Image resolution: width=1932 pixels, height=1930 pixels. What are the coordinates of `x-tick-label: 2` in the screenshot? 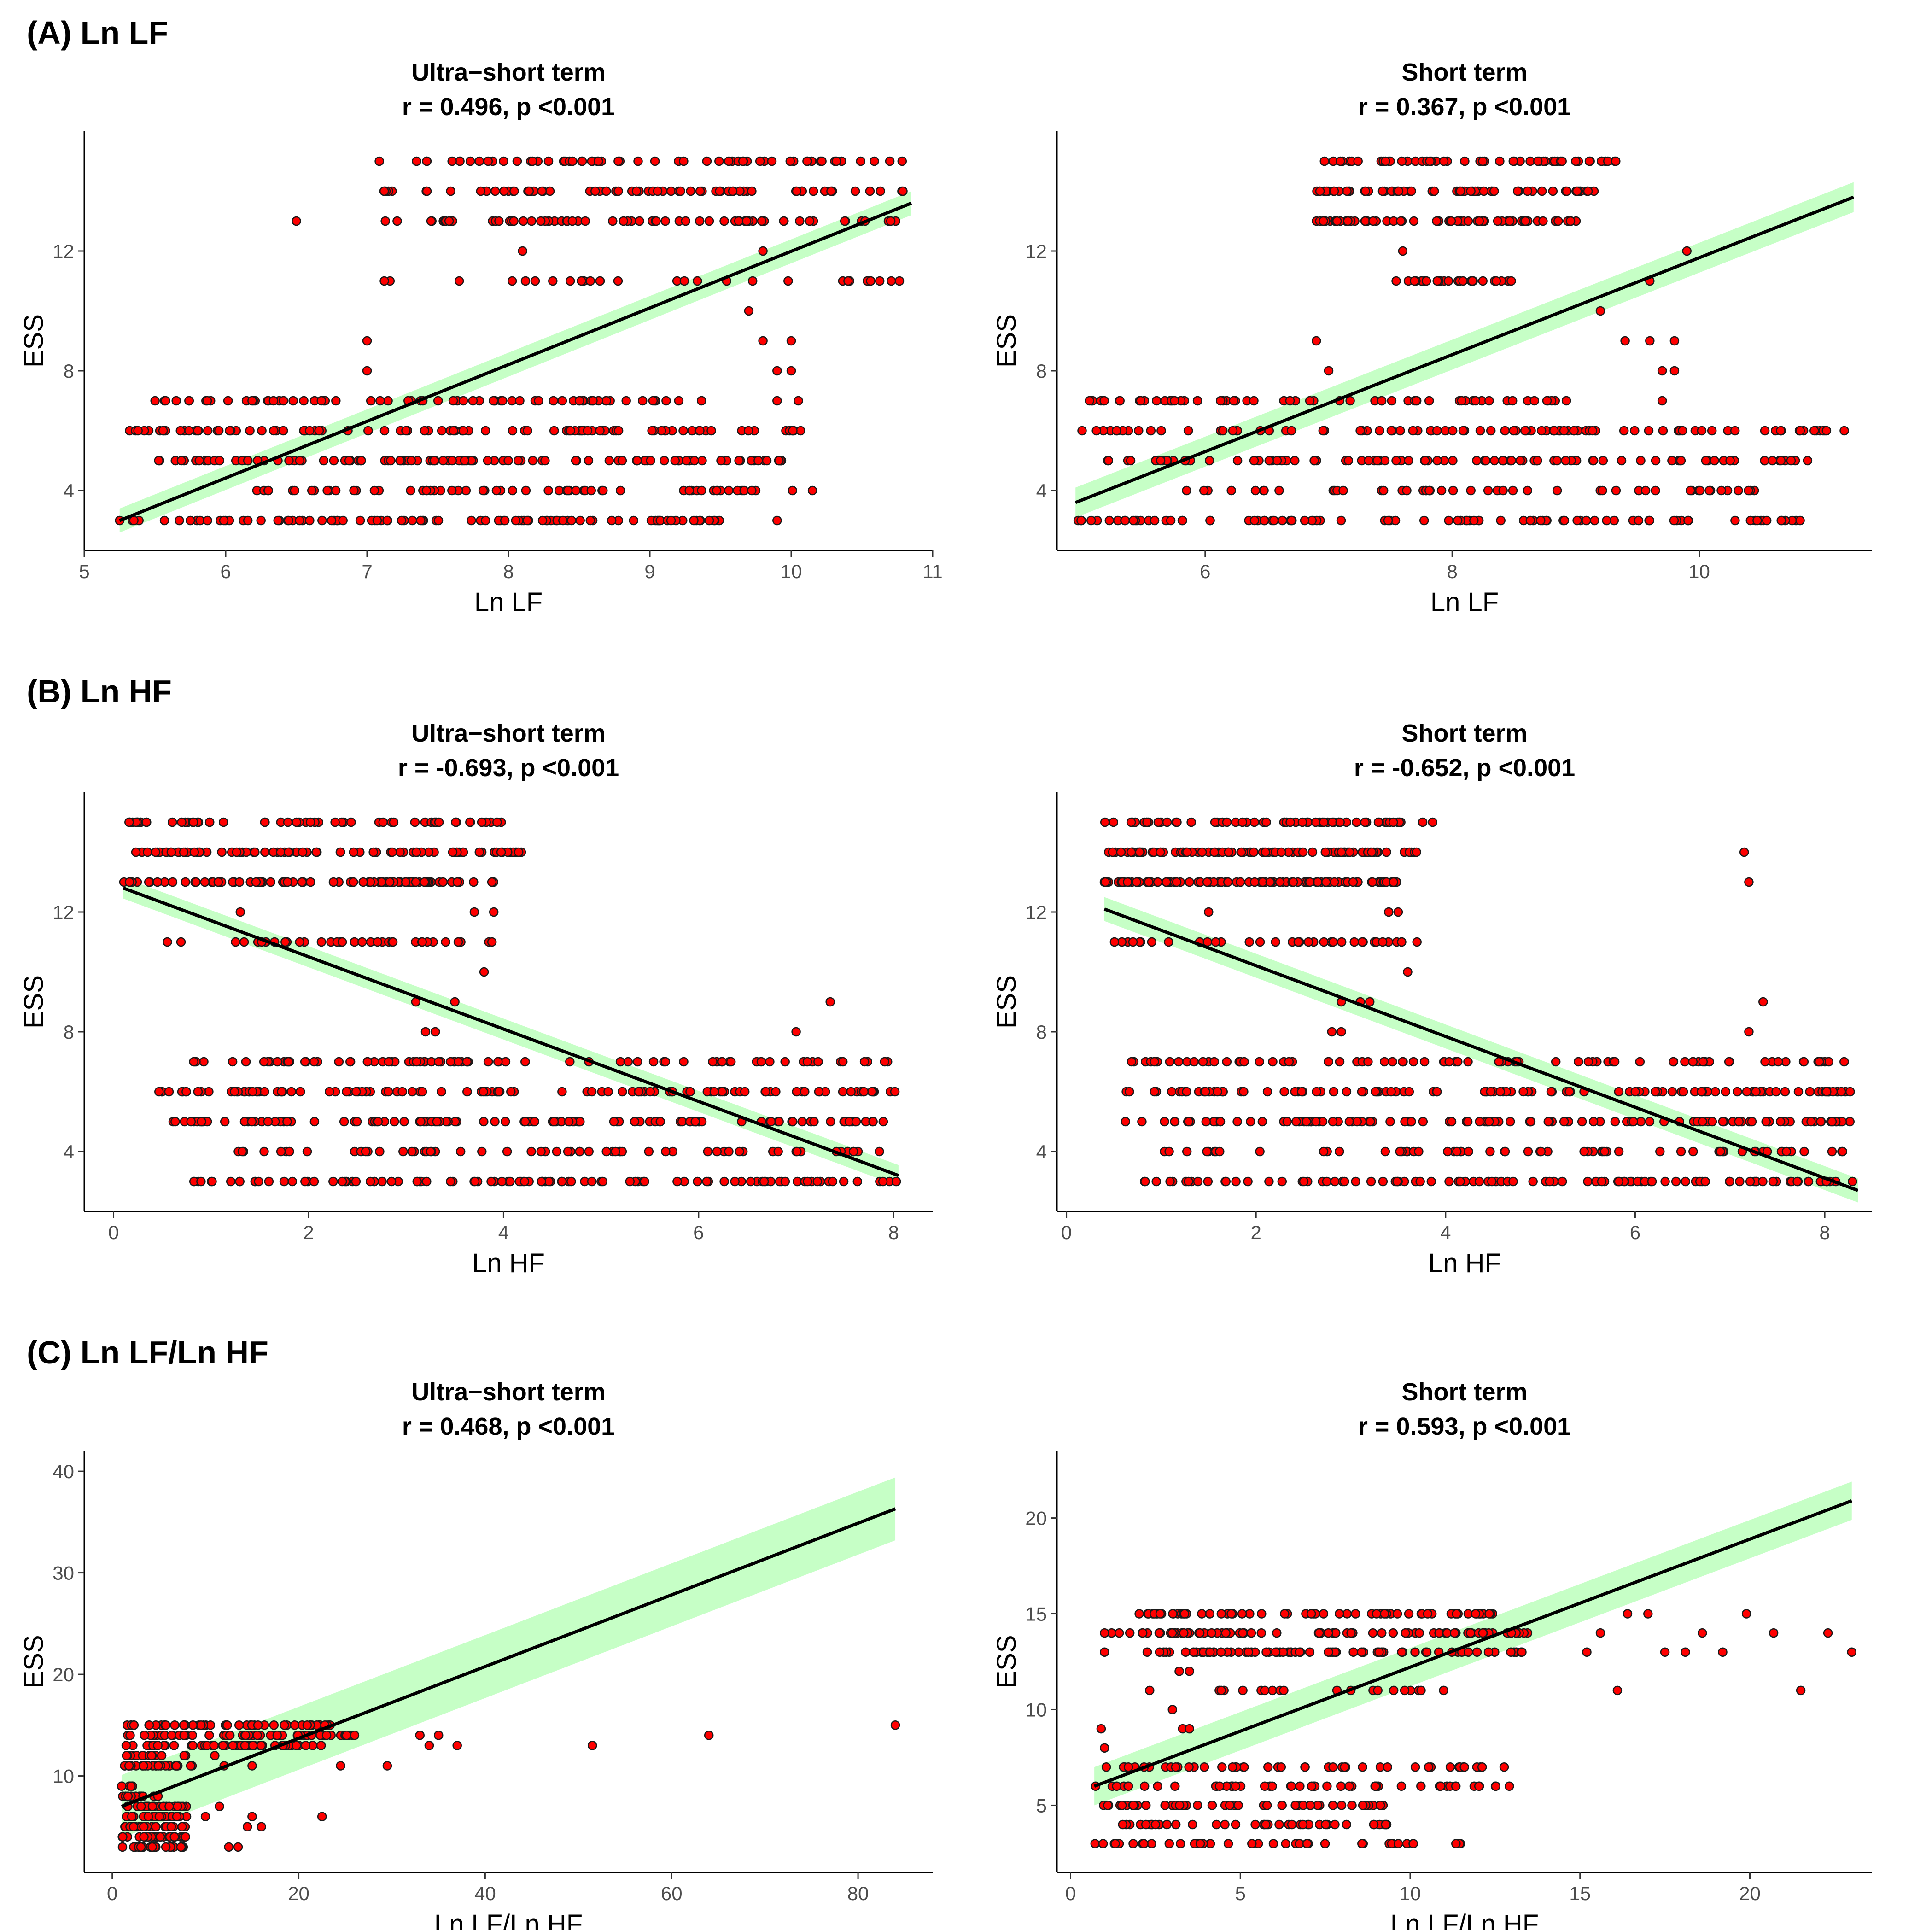 It's located at (309, 1233).